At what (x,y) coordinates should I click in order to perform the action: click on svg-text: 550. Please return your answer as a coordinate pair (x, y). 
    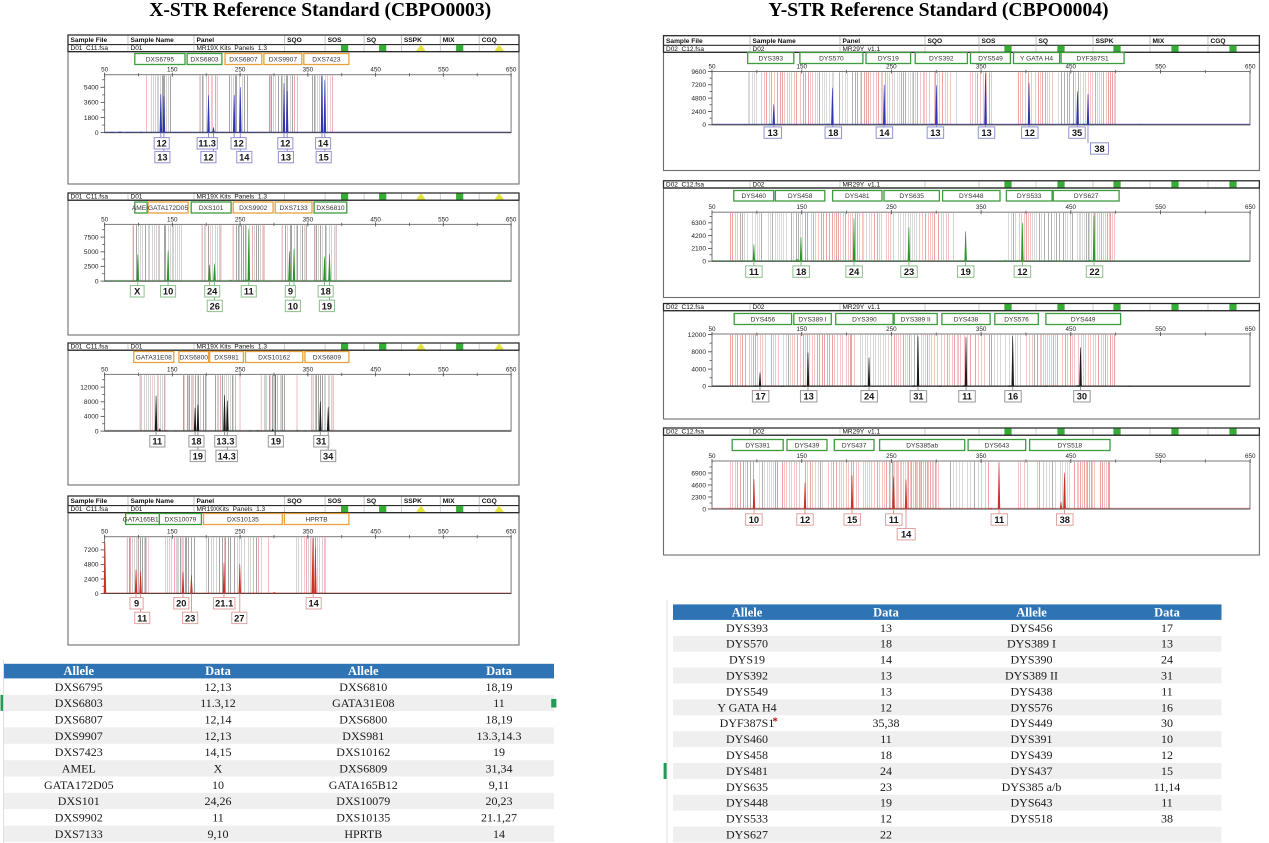
    Looking at the image, I should click on (1160, 207).